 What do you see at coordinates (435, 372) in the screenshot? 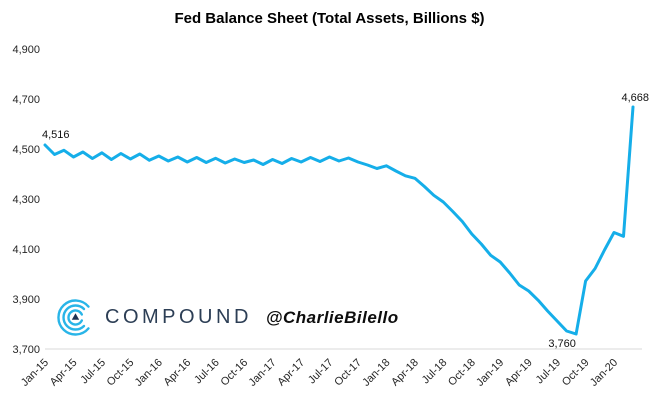
I see `x-tick-label: Jul-18` at bounding box center [435, 372].